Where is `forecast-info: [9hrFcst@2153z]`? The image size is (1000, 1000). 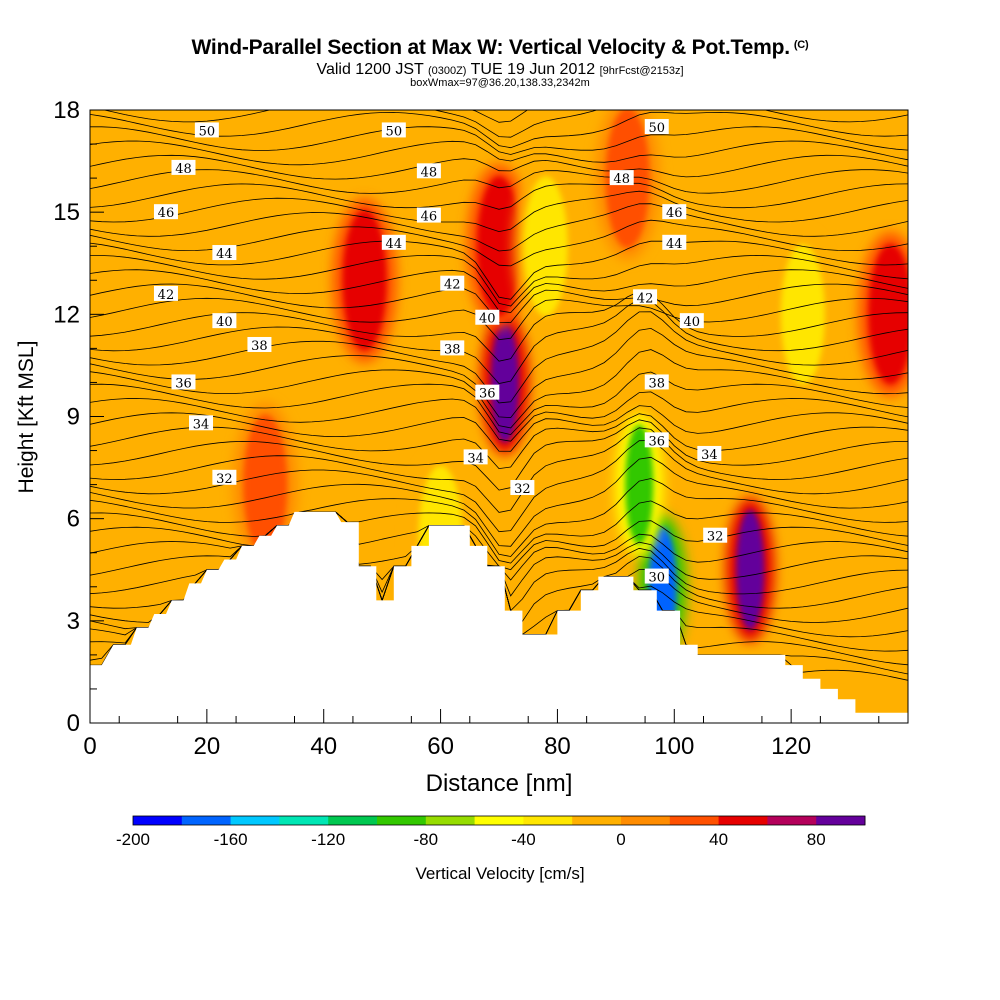 forecast-info: [9hrFcst@2153z] is located at coordinates (641, 71).